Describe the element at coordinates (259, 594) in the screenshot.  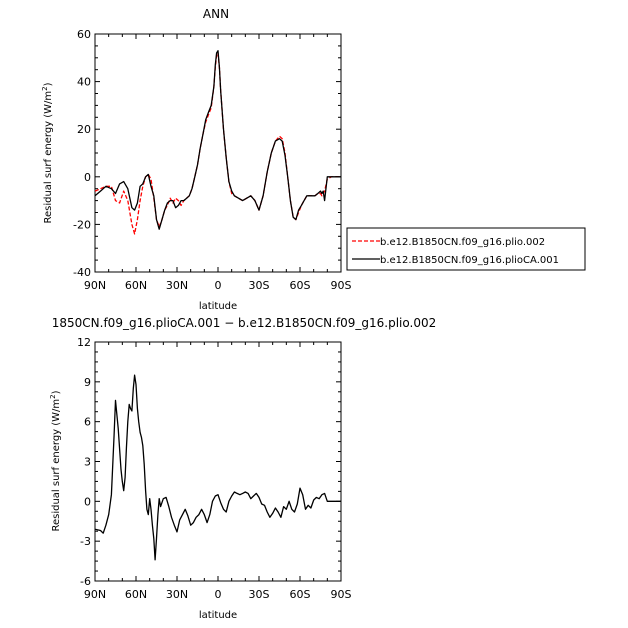
I see `bottom-x-tick-label: 30S` at that location.